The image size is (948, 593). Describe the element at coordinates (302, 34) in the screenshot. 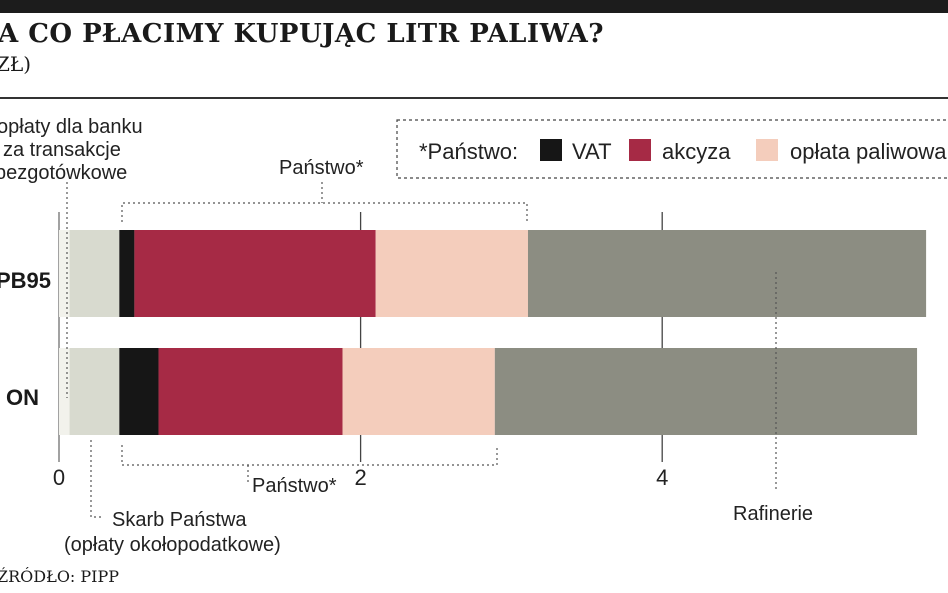

I see `chart-title: A CO PŁACIMY KUPUJĄC LITR PALIWA?` at that location.